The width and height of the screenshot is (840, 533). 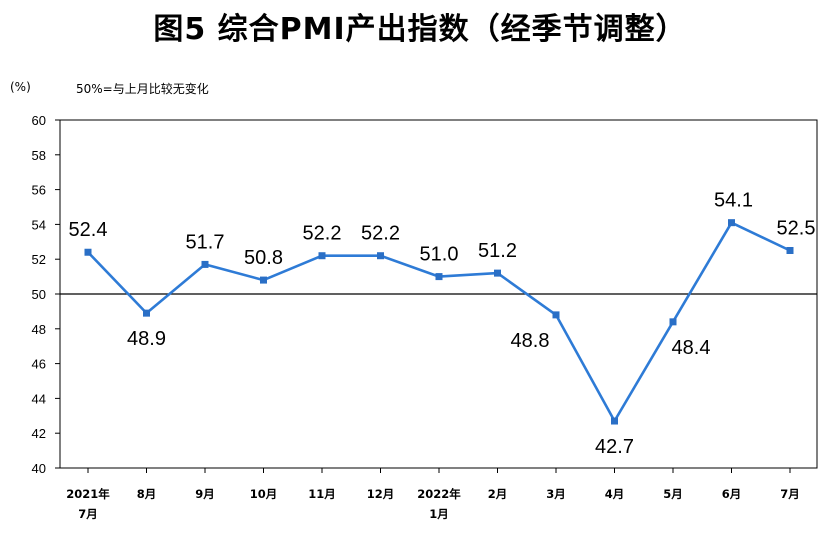 I want to click on chart-title: 图5 综合PMI产出指数（经季节调整）, so click(x=420, y=29).